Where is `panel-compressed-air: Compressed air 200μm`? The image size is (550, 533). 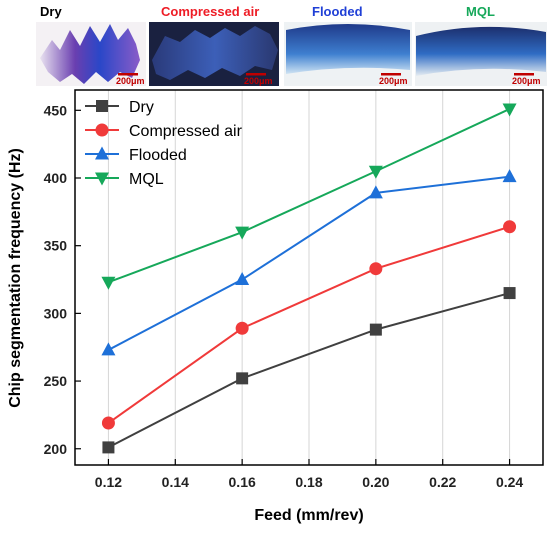
panel-compressed-air: Compressed air 200μm is located at coordinates (214, 45).